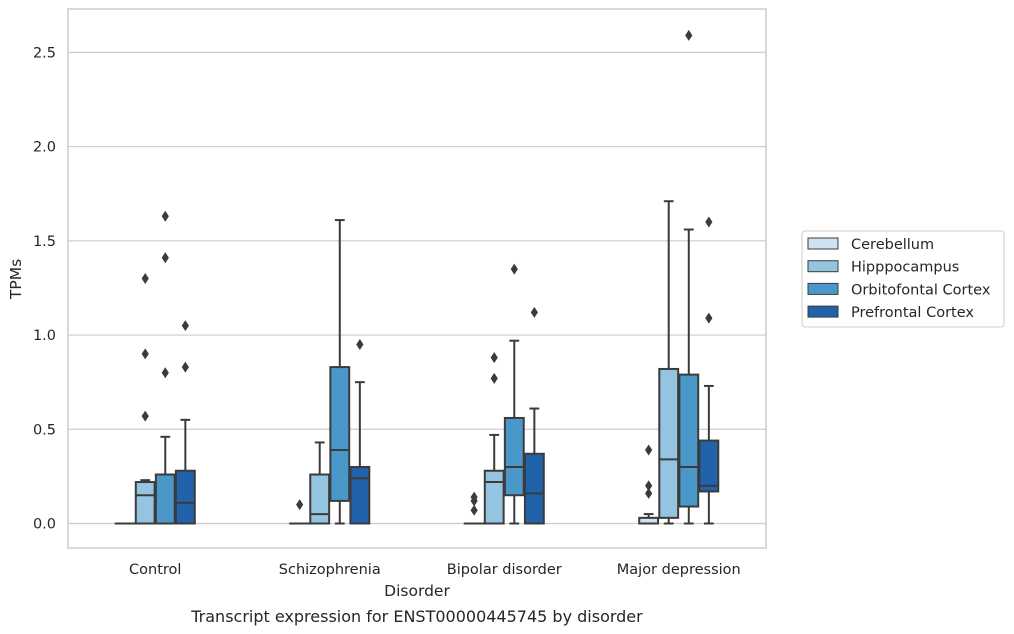 Image resolution: width=1014 pixels, height=634 pixels. Describe the element at coordinates (44, 53) in the screenshot. I see `y-tick-label: 2.5` at that location.